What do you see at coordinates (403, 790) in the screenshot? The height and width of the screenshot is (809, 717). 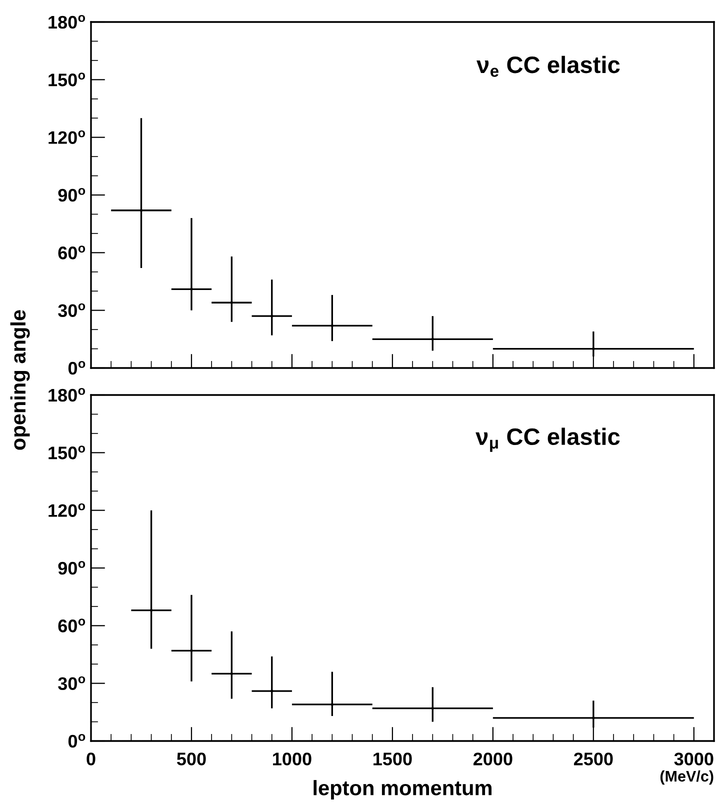 I see `x-axis-title: lepton momentum` at bounding box center [403, 790].